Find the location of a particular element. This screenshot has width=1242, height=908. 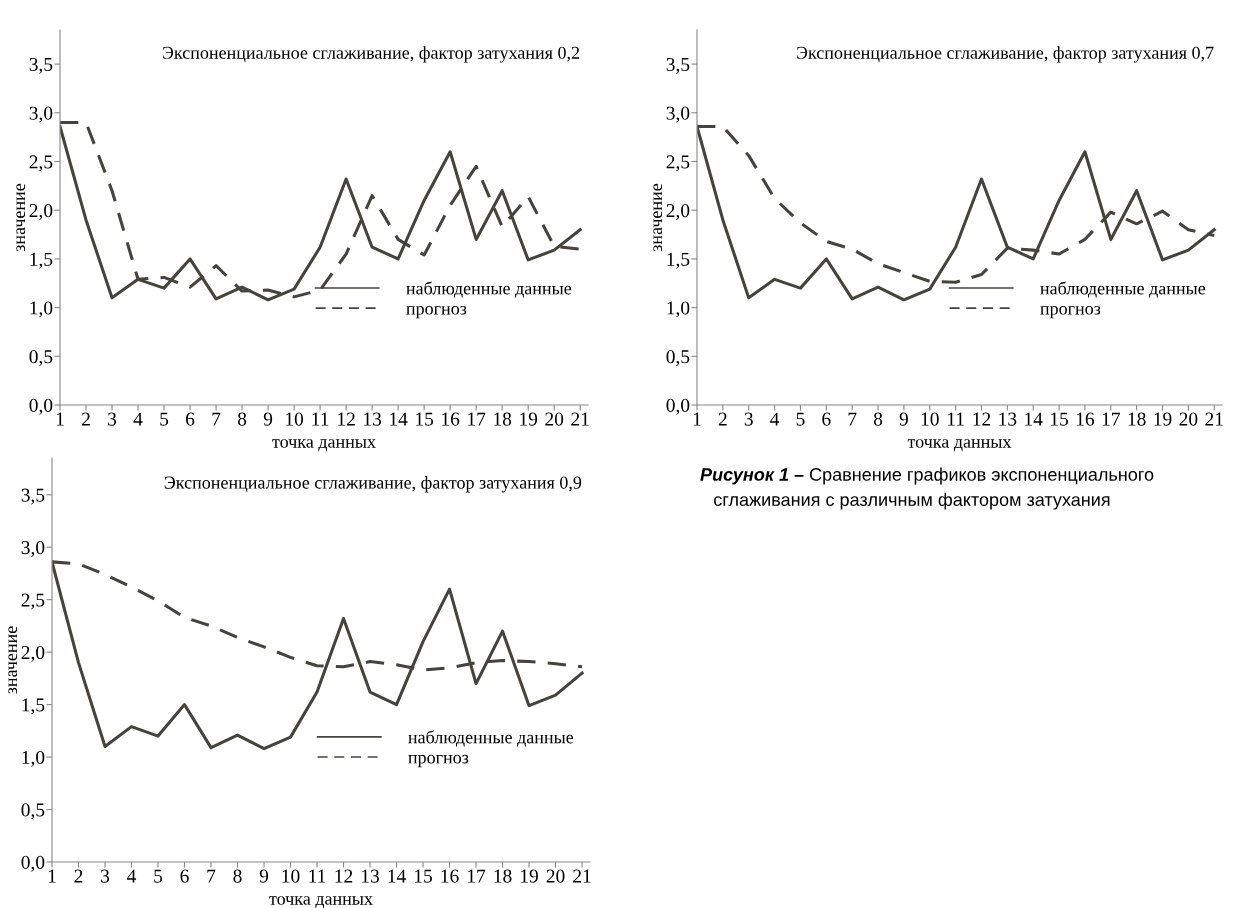

text: сглаживания с различным фактором затухания is located at coordinates (912, 501).